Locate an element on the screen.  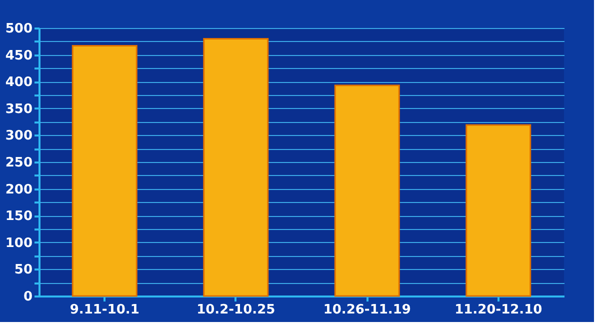
x-tick-label: 9.11-10.1 is located at coordinates (105, 310).